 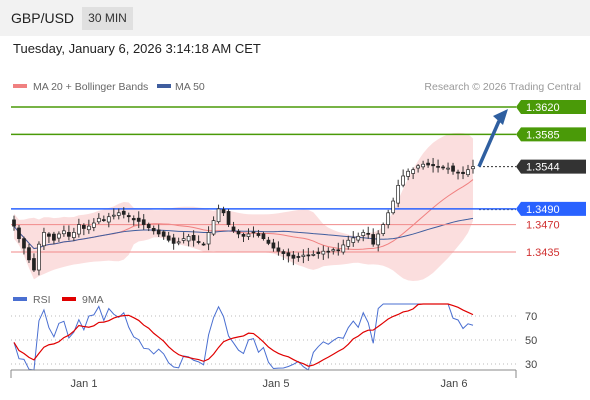 What do you see at coordinates (531, 365) in the screenshot?
I see `rsi-axis-label: 30` at bounding box center [531, 365].